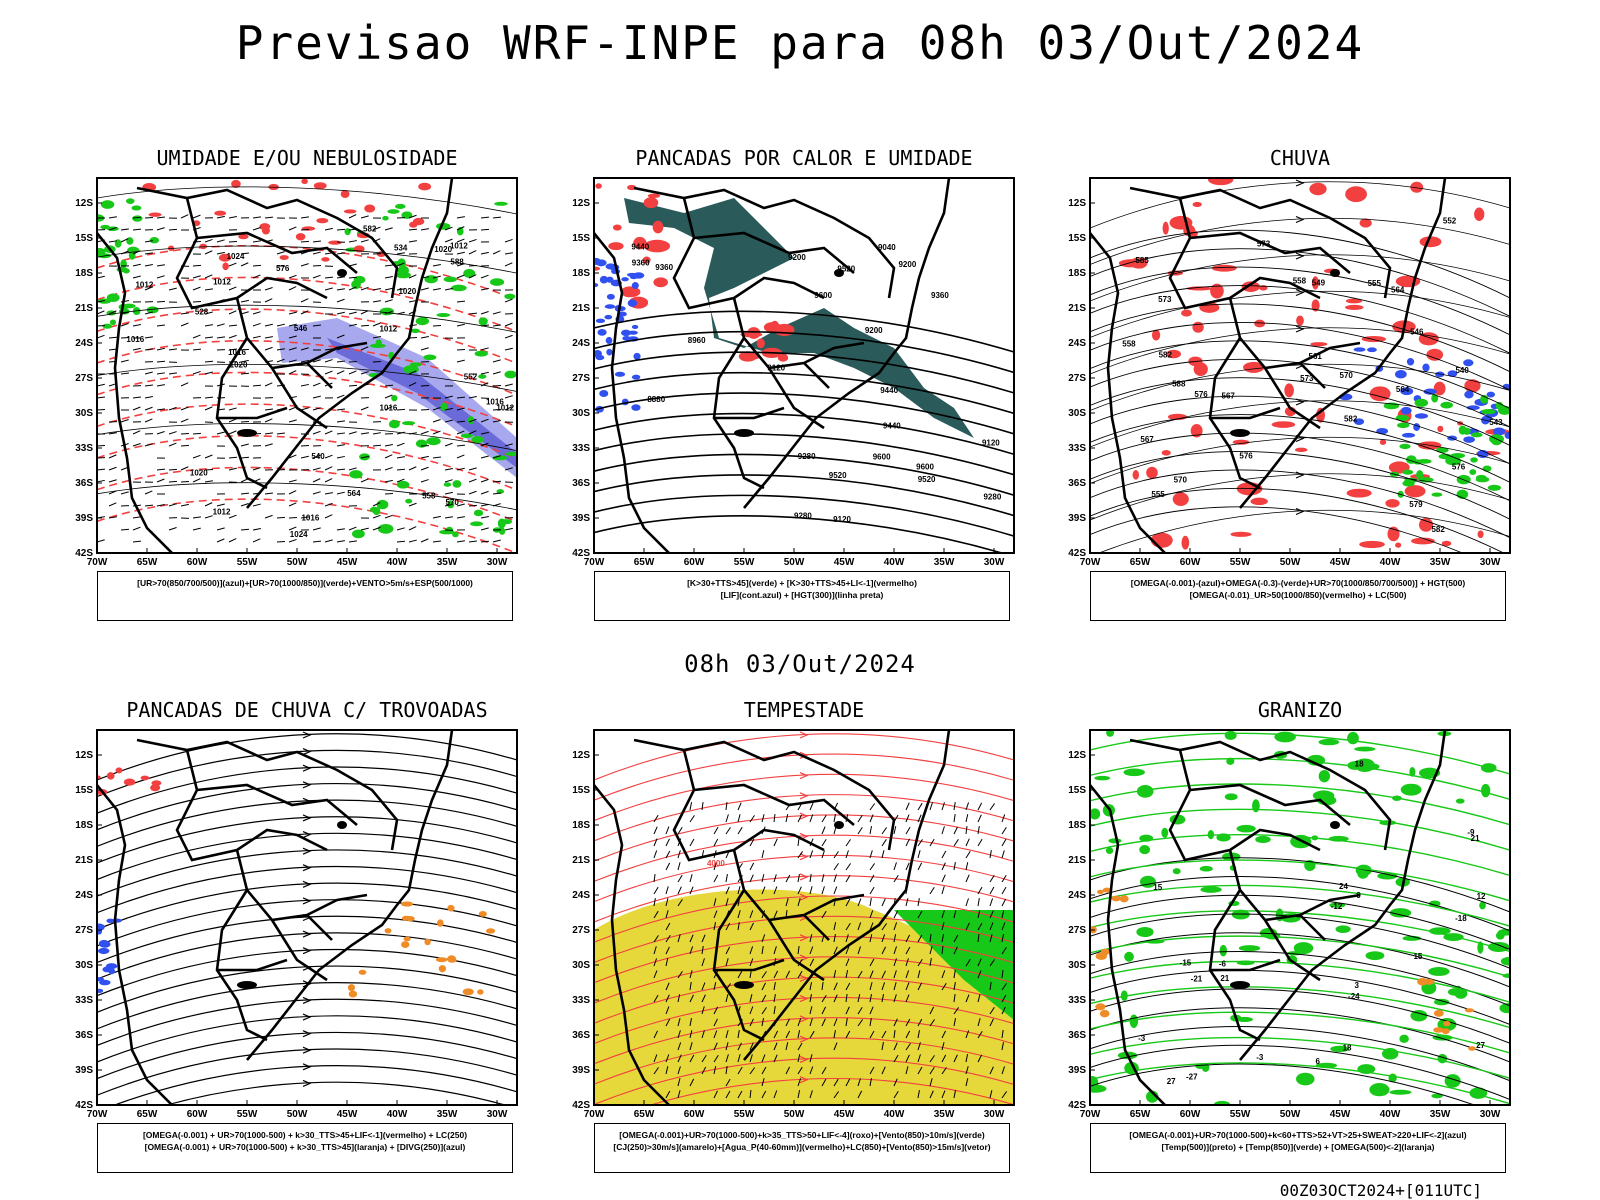 This screenshot has width=1600, height=1200. What do you see at coordinates (581, 895) in the screenshot?
I see `lat-tick-label: 24S` at bounding box center [581, 895].